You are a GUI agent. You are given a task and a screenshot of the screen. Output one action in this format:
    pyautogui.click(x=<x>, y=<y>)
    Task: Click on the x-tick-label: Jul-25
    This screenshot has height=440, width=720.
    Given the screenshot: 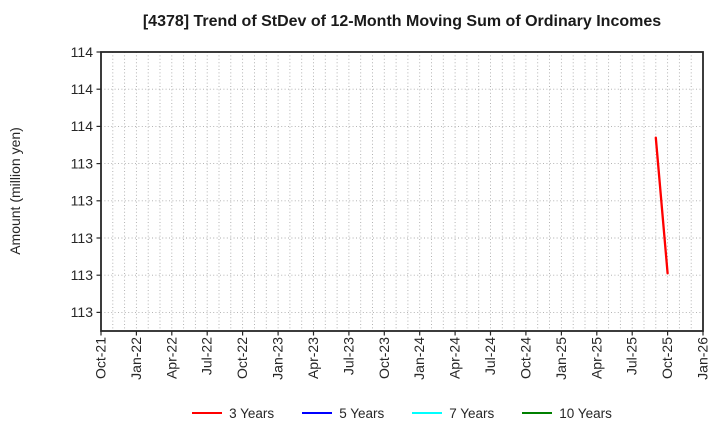 What is the action you would take?
    pyautogui.click(x=632, y=356)
    